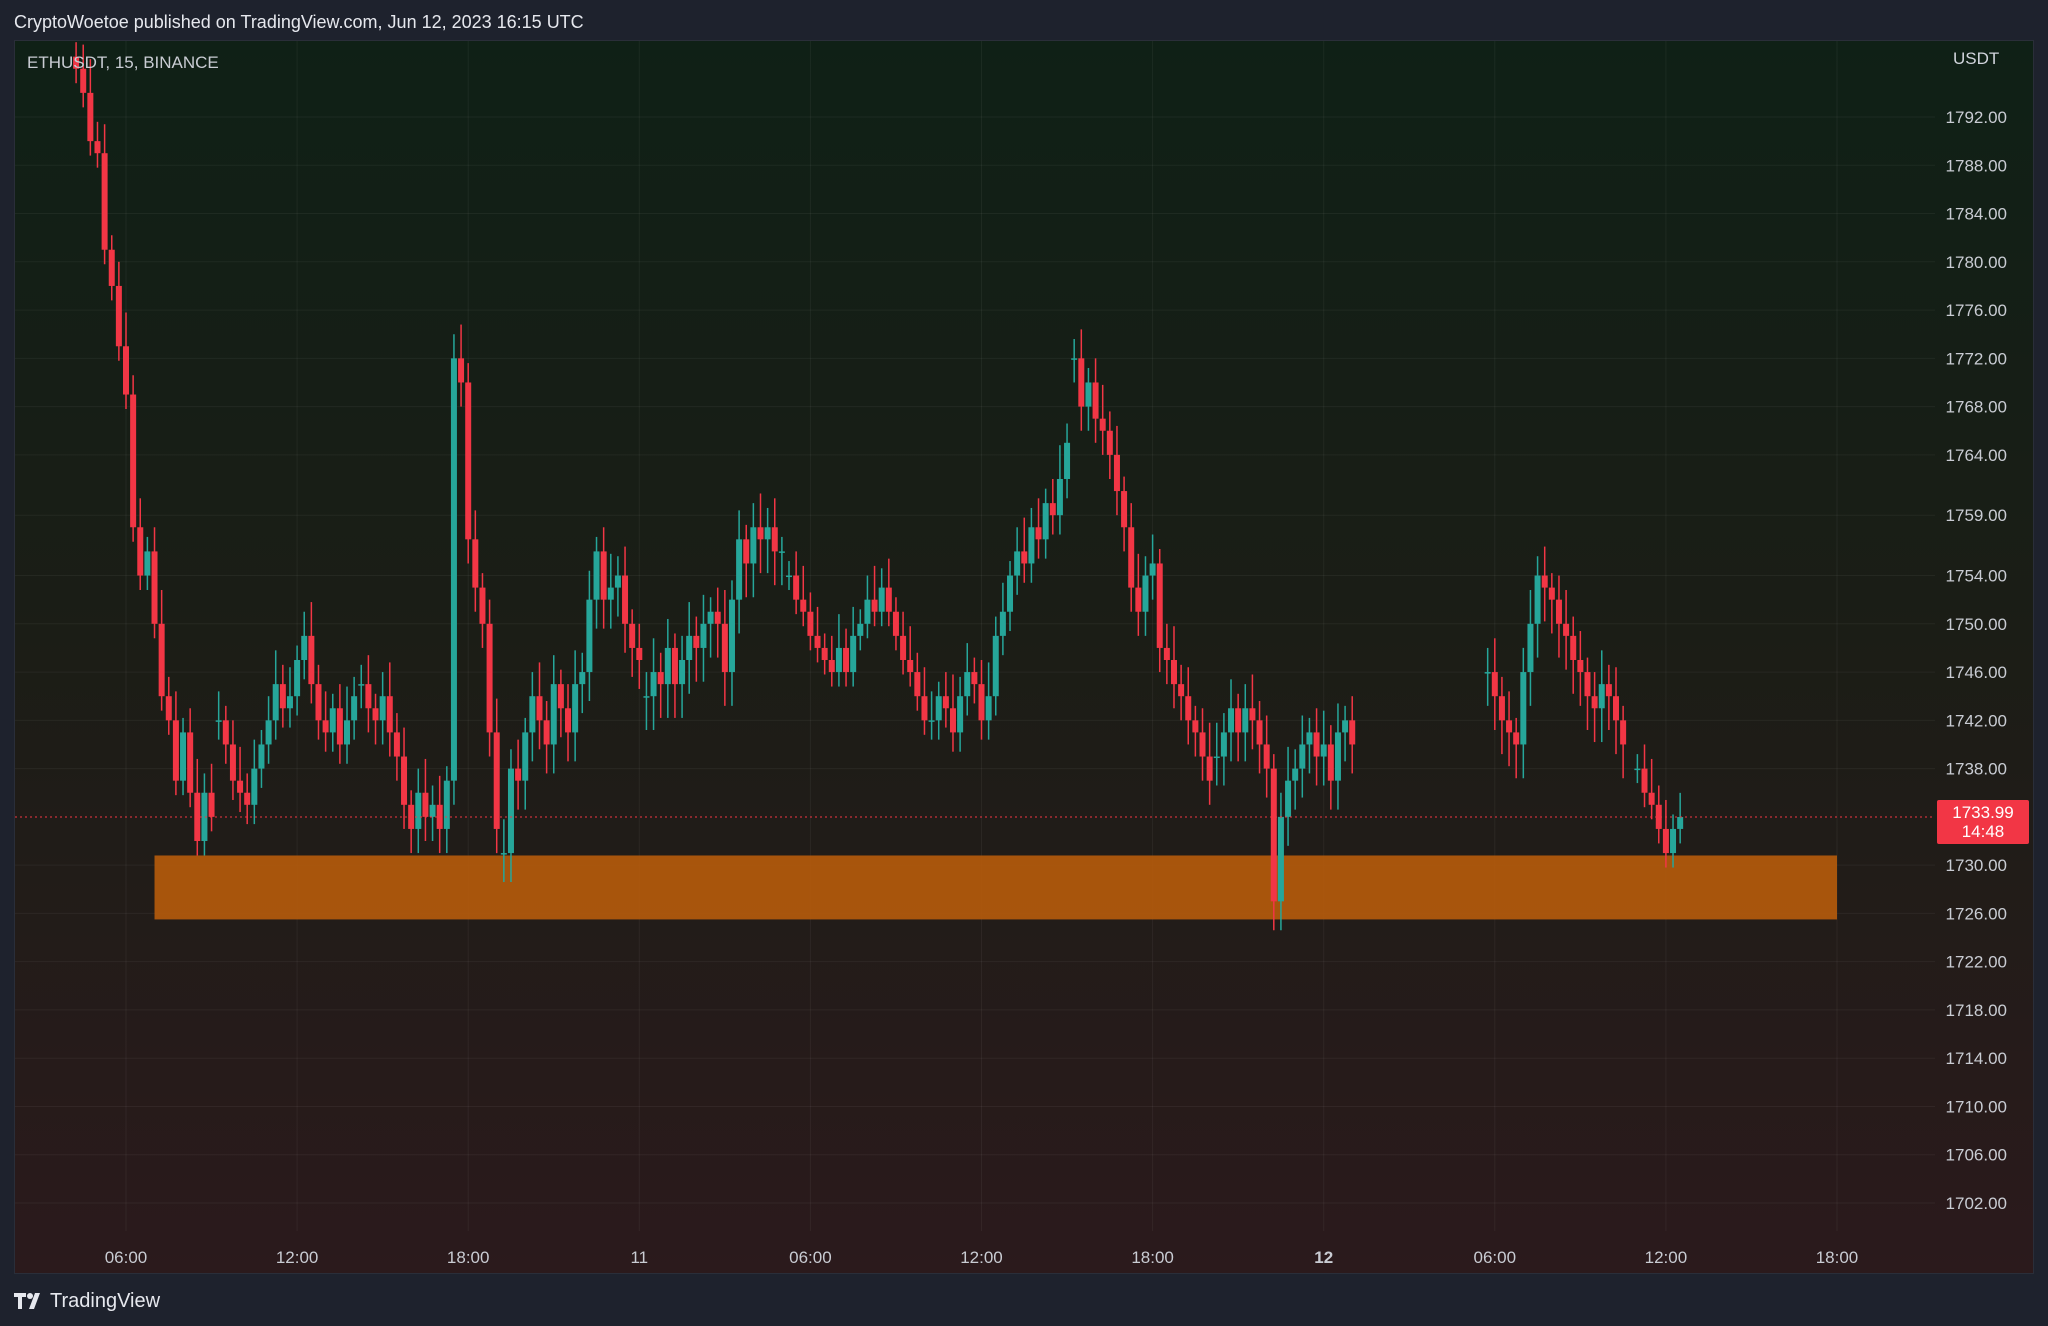 The height and width of the screenshot is (1326, 2048). Describe the element at coordinates (1976, 1155) in the screenshot. I see `y-tick-label: 1706.00` at that location.